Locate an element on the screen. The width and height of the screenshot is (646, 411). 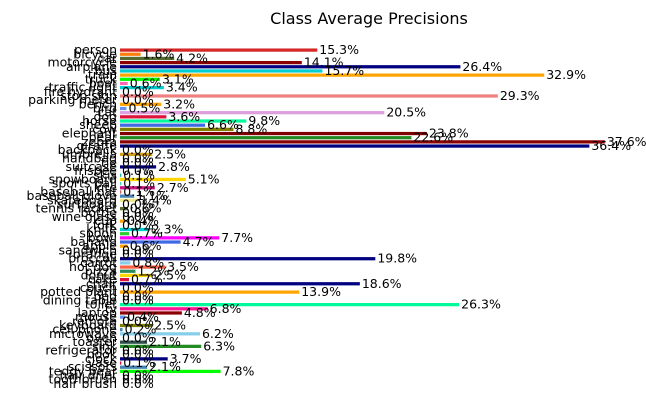
y-tick-label: sandwich is located at coordinates (87, 249).